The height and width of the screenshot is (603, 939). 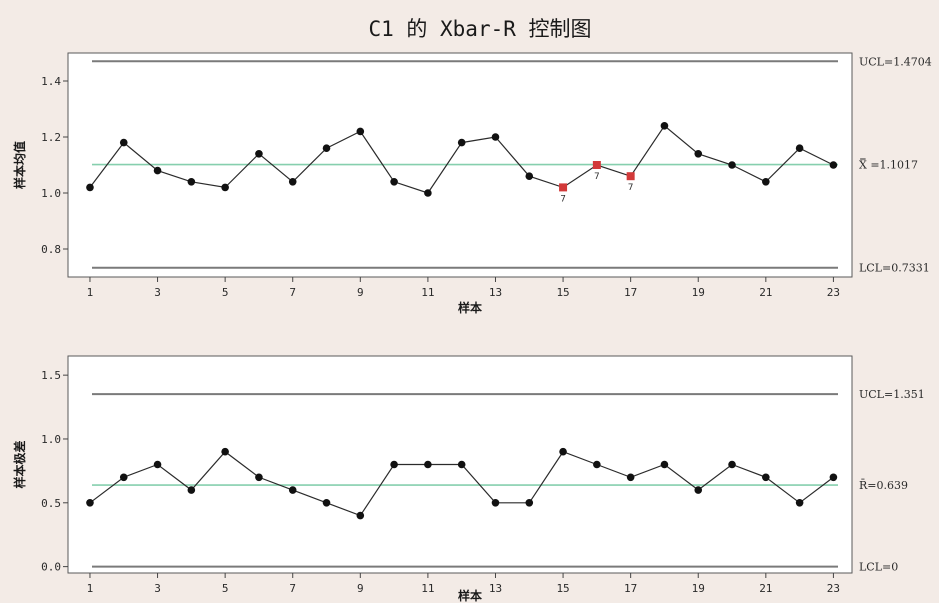 I want to click on y-tick-label: 0.8, so click(x=51, y=249).